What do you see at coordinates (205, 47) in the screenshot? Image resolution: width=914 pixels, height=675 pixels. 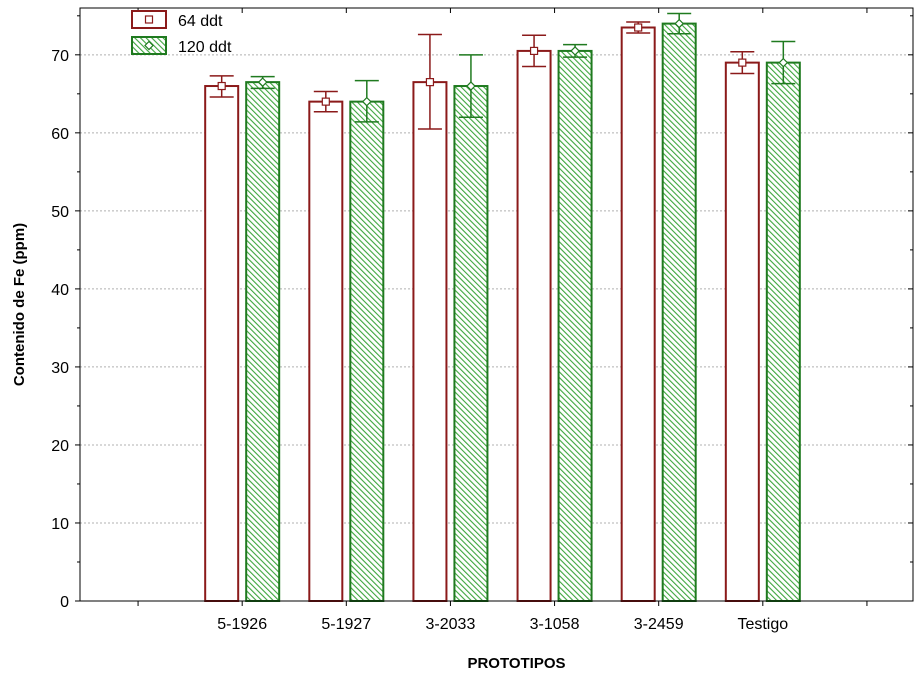 I see `legend-label: 120 ddt` at bounding box center [205, 47].